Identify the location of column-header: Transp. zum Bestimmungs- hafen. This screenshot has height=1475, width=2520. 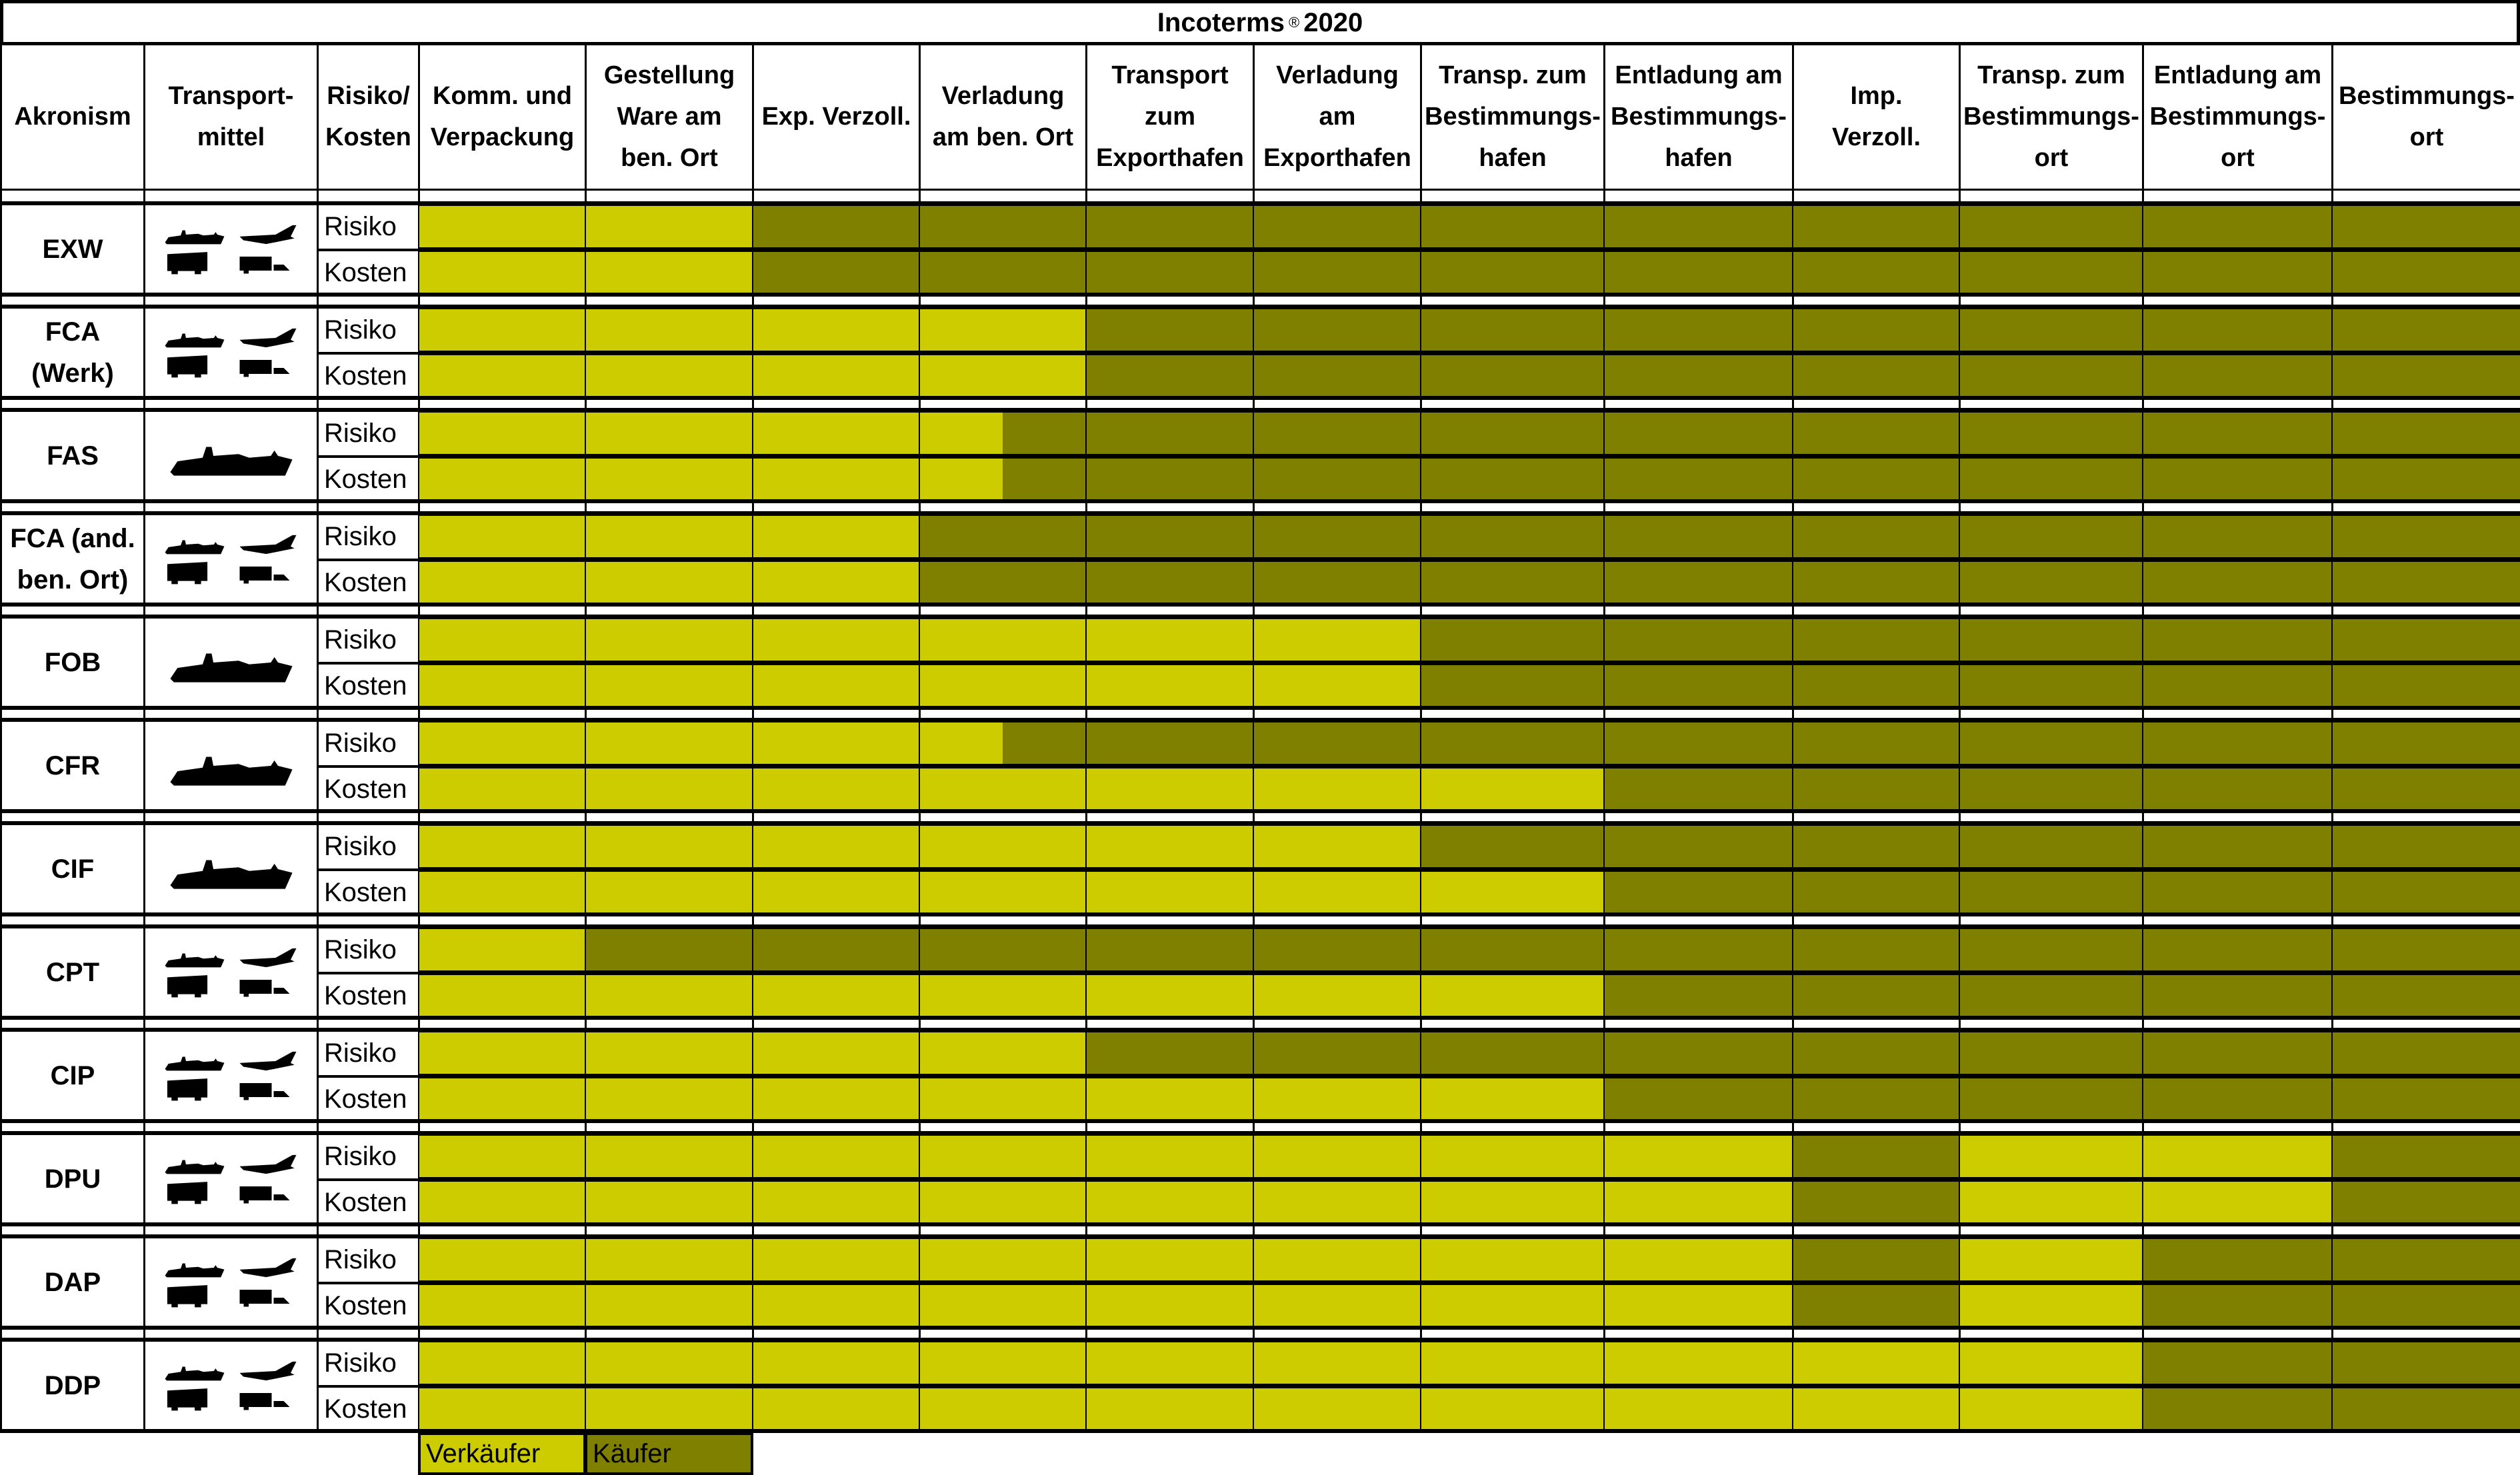
(1512, 117).